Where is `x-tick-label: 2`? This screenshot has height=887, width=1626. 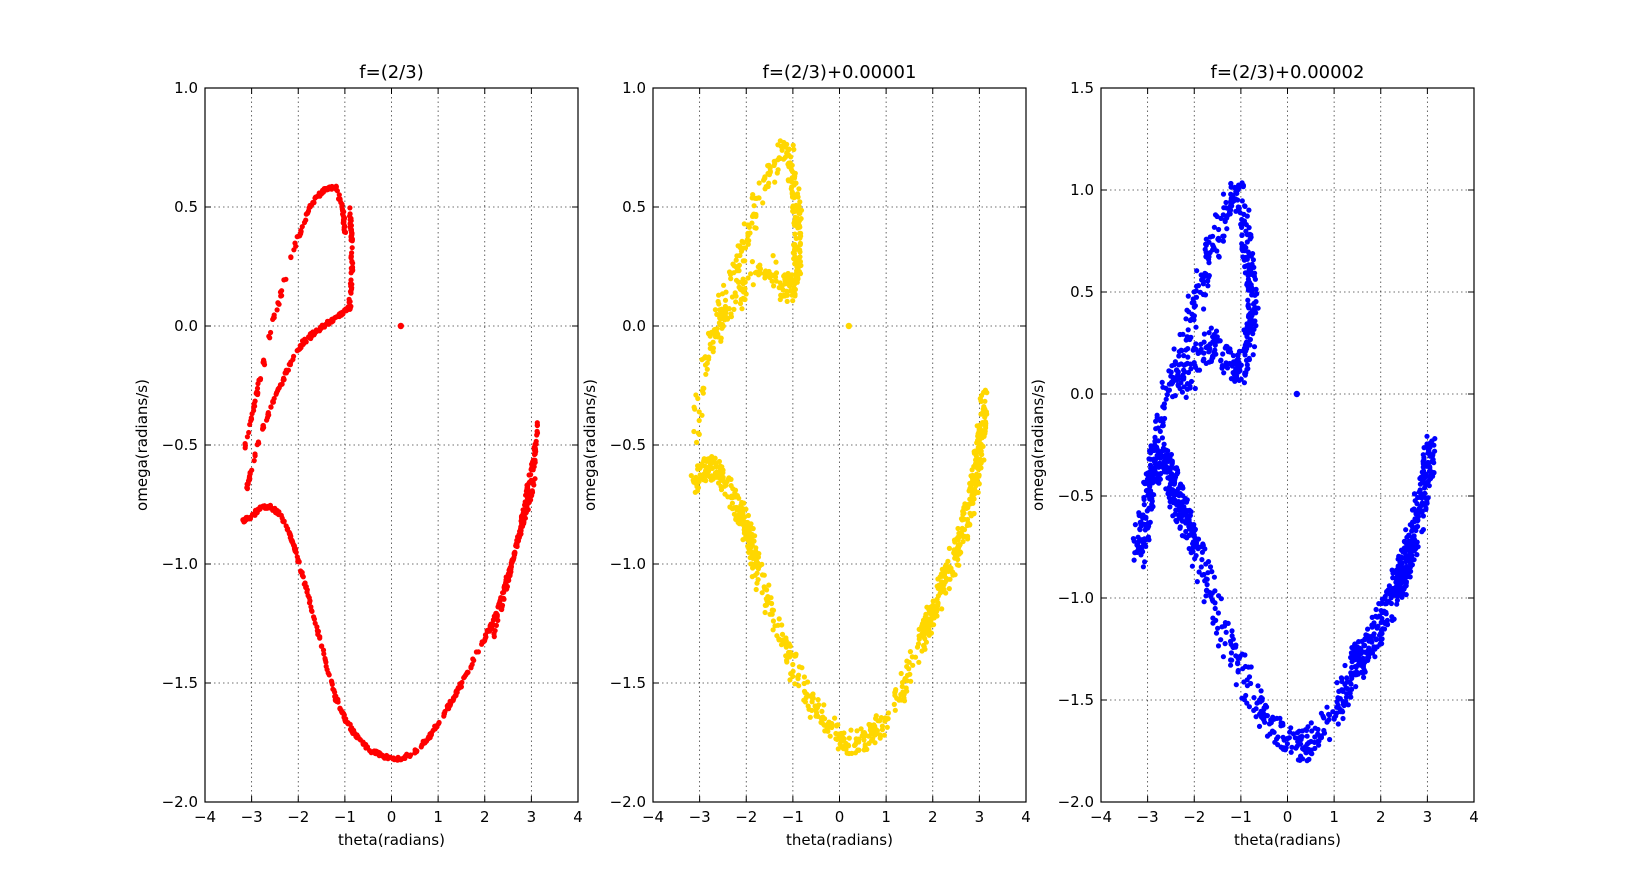
x-tick-label: 2 is located at coordinates (485, 817).